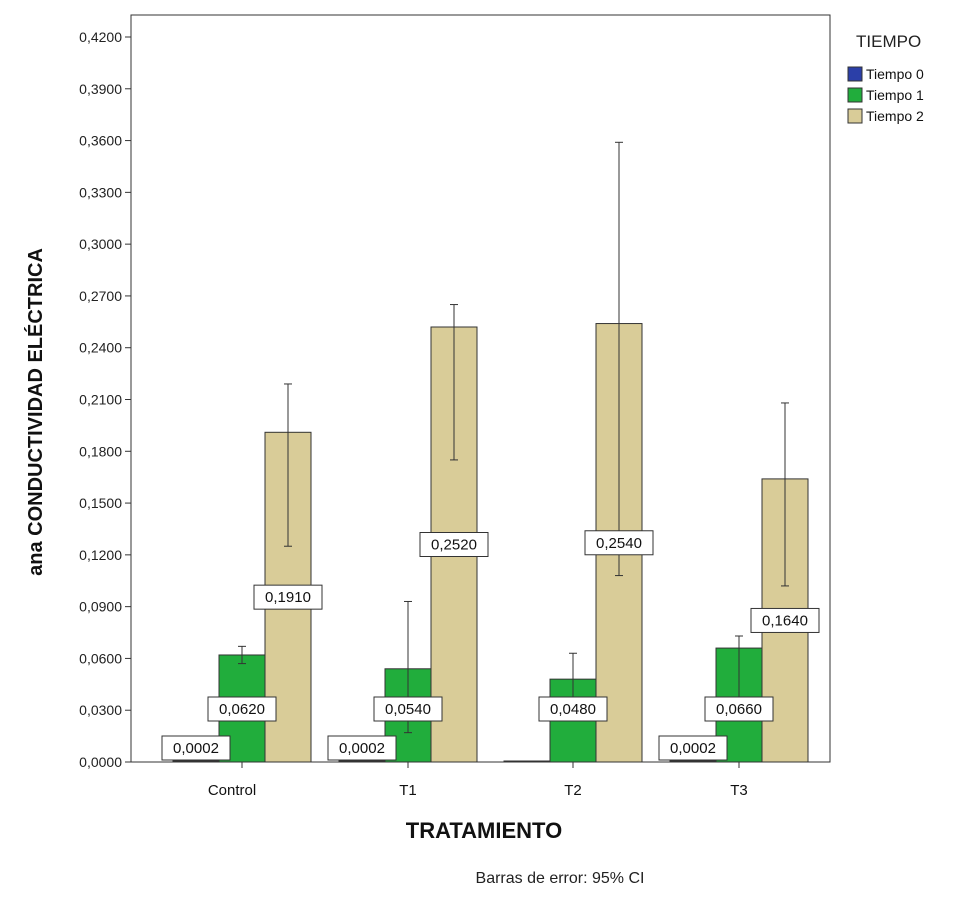 This screenshot has height=898, width=953. Describe the element at coordinates (573, 790) in the screenshot. I see `x-category-label: T2` at that location.